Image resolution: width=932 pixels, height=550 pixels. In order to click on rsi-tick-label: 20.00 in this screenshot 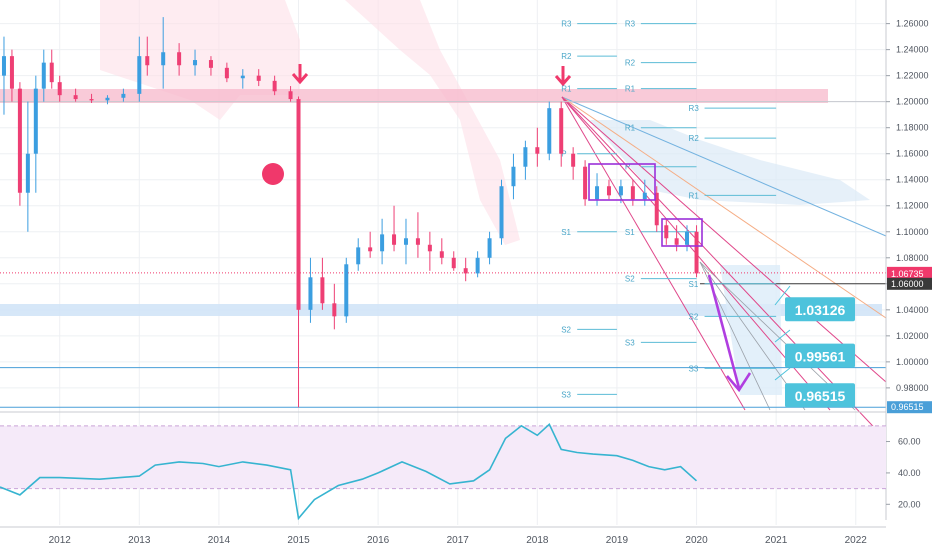, I will do `click(909, 504)`.